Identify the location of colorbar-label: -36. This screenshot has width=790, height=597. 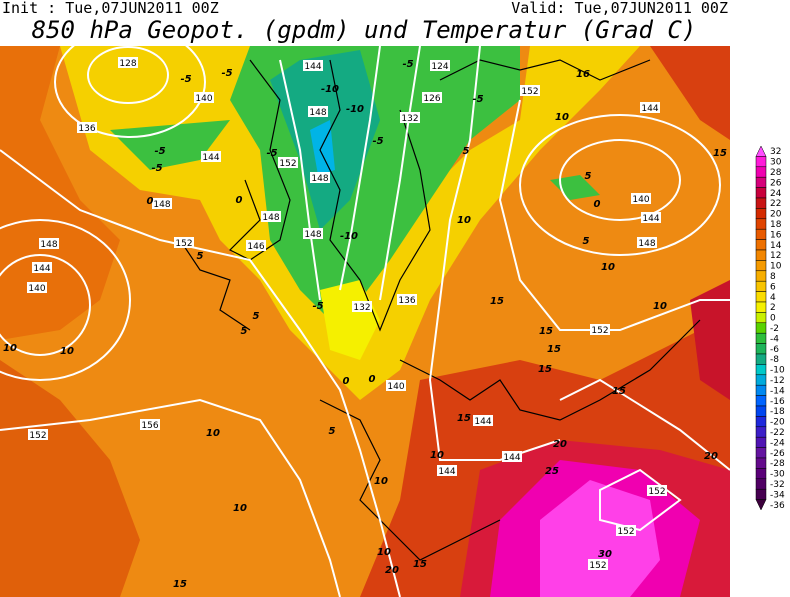
(777, 506).